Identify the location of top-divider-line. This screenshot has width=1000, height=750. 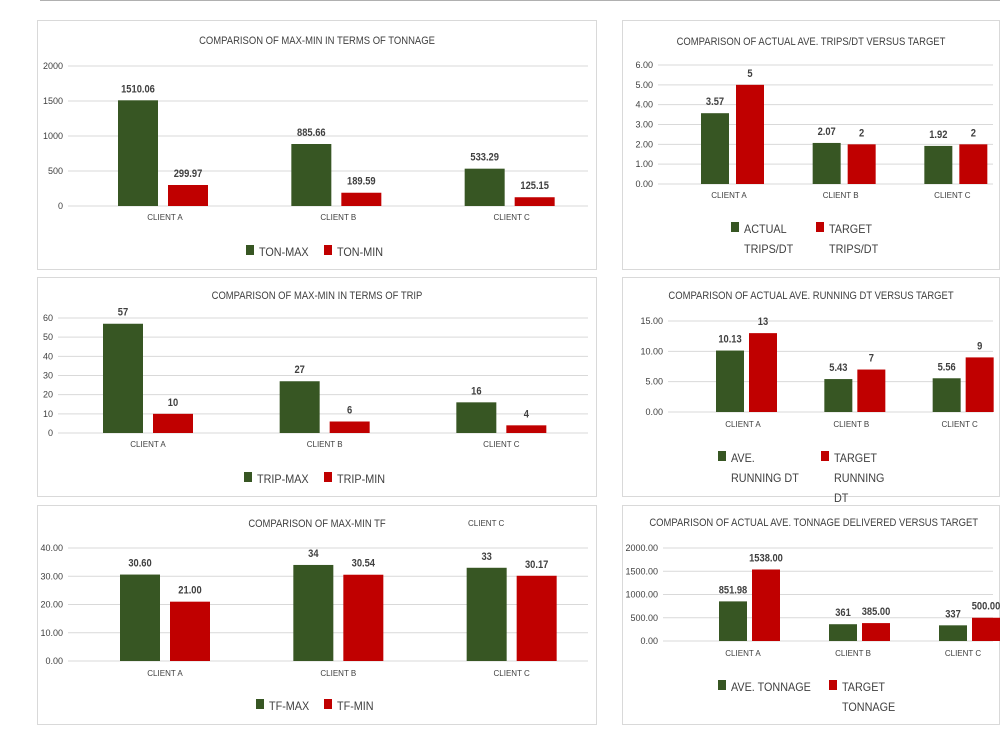
(520, 0).